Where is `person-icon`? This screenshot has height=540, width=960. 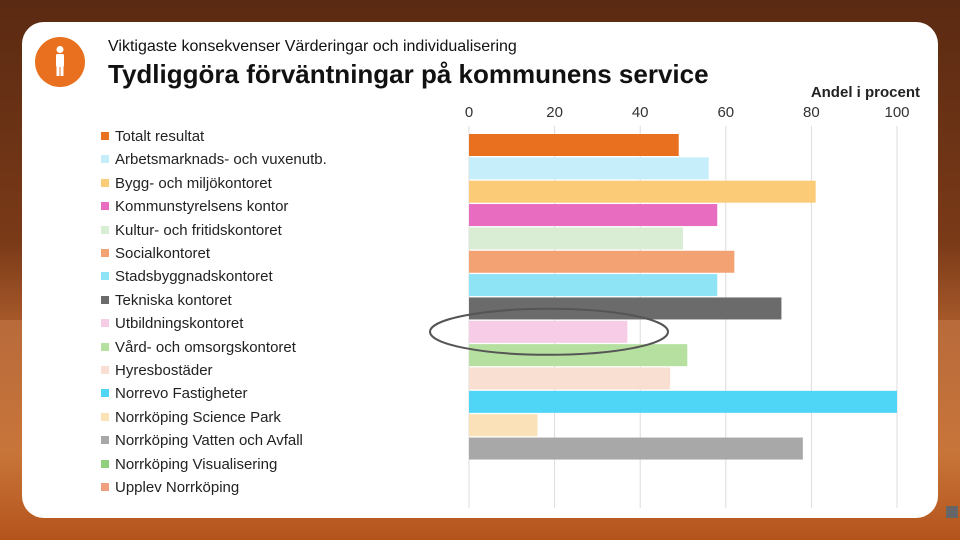 person-icon is located at coordinates (60, 61).